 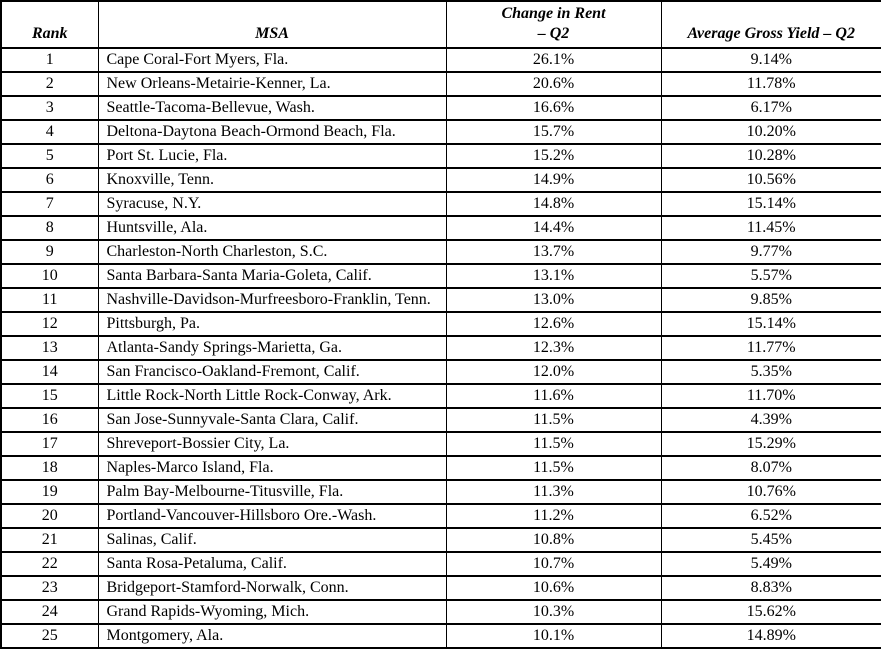 What do you see at coordinates (49, 468) in the screenshot?
I see `cell-rank: 18` at bounding box center [49, 468].